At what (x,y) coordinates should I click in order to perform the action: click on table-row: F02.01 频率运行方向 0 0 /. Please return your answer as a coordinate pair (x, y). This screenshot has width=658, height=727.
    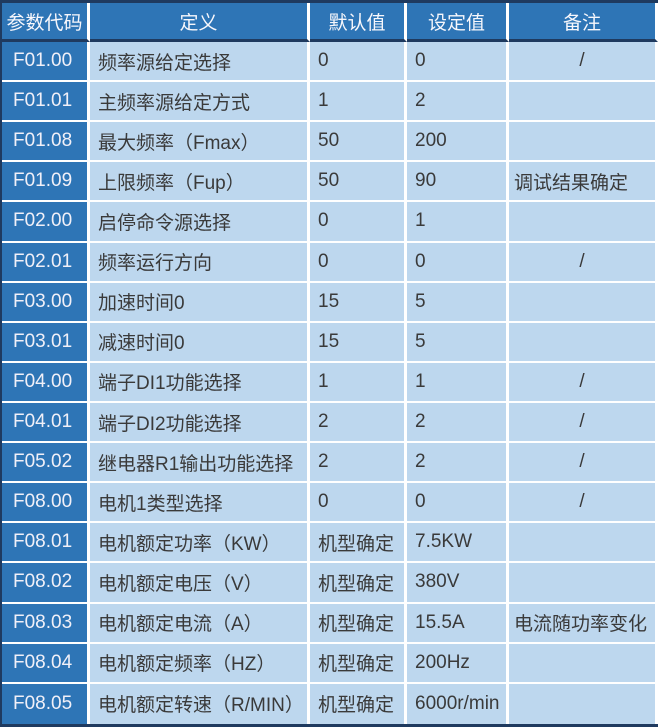
    Looking at the image, I should click on (330, 262).